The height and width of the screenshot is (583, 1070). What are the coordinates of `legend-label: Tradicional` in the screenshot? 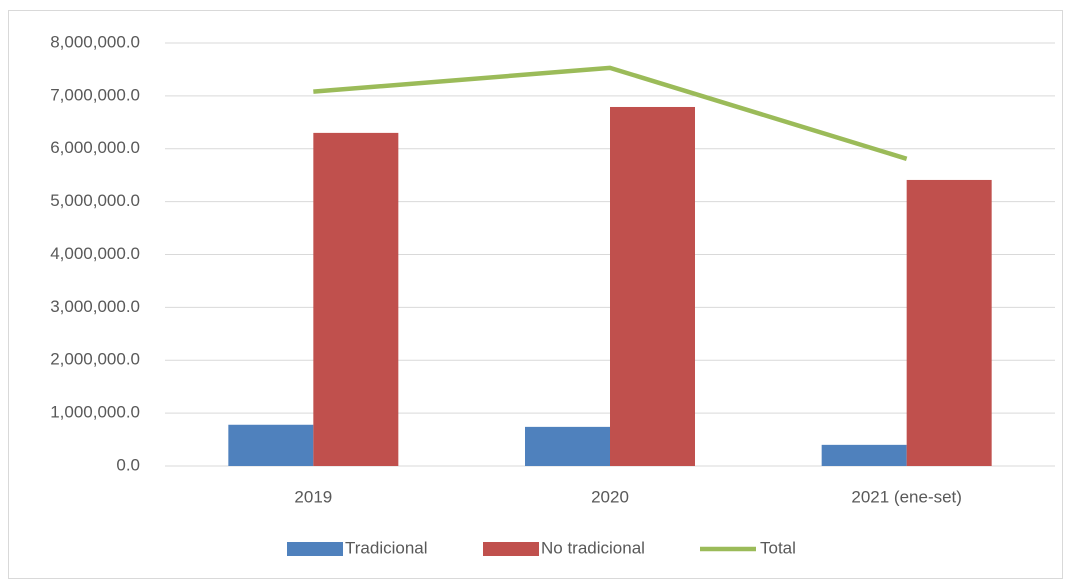 It's located at (386, 547).